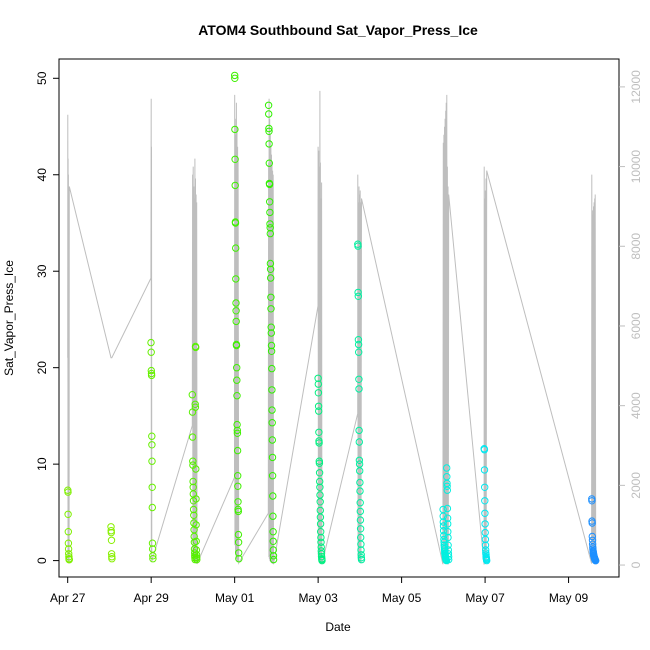 This screenshot has height=650, width=650. Describe the element at coordinates (68, 598) in the screenshot. I see `x-tick-label: Apr 27` at that location.